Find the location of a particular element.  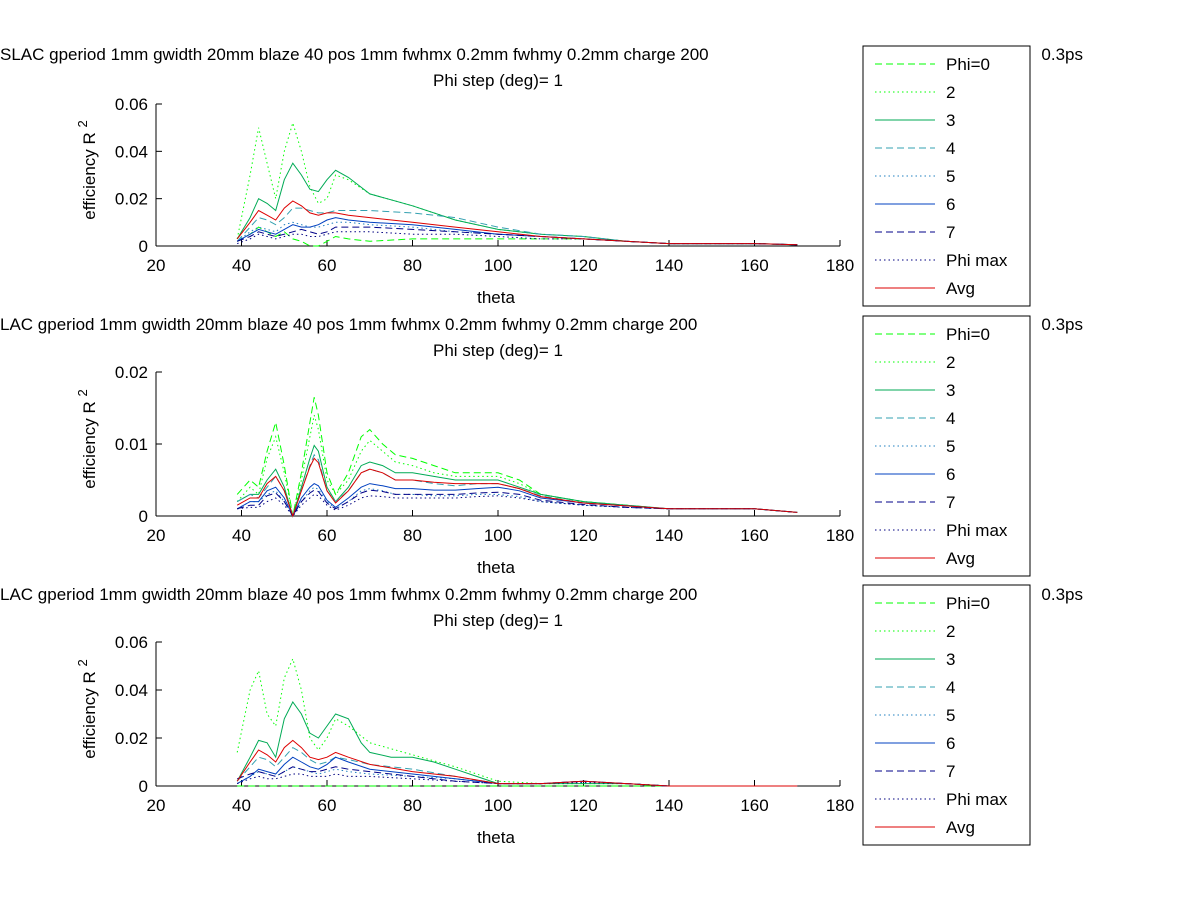

y-tick-label: 0.01 is located at coordinates (131, 444).